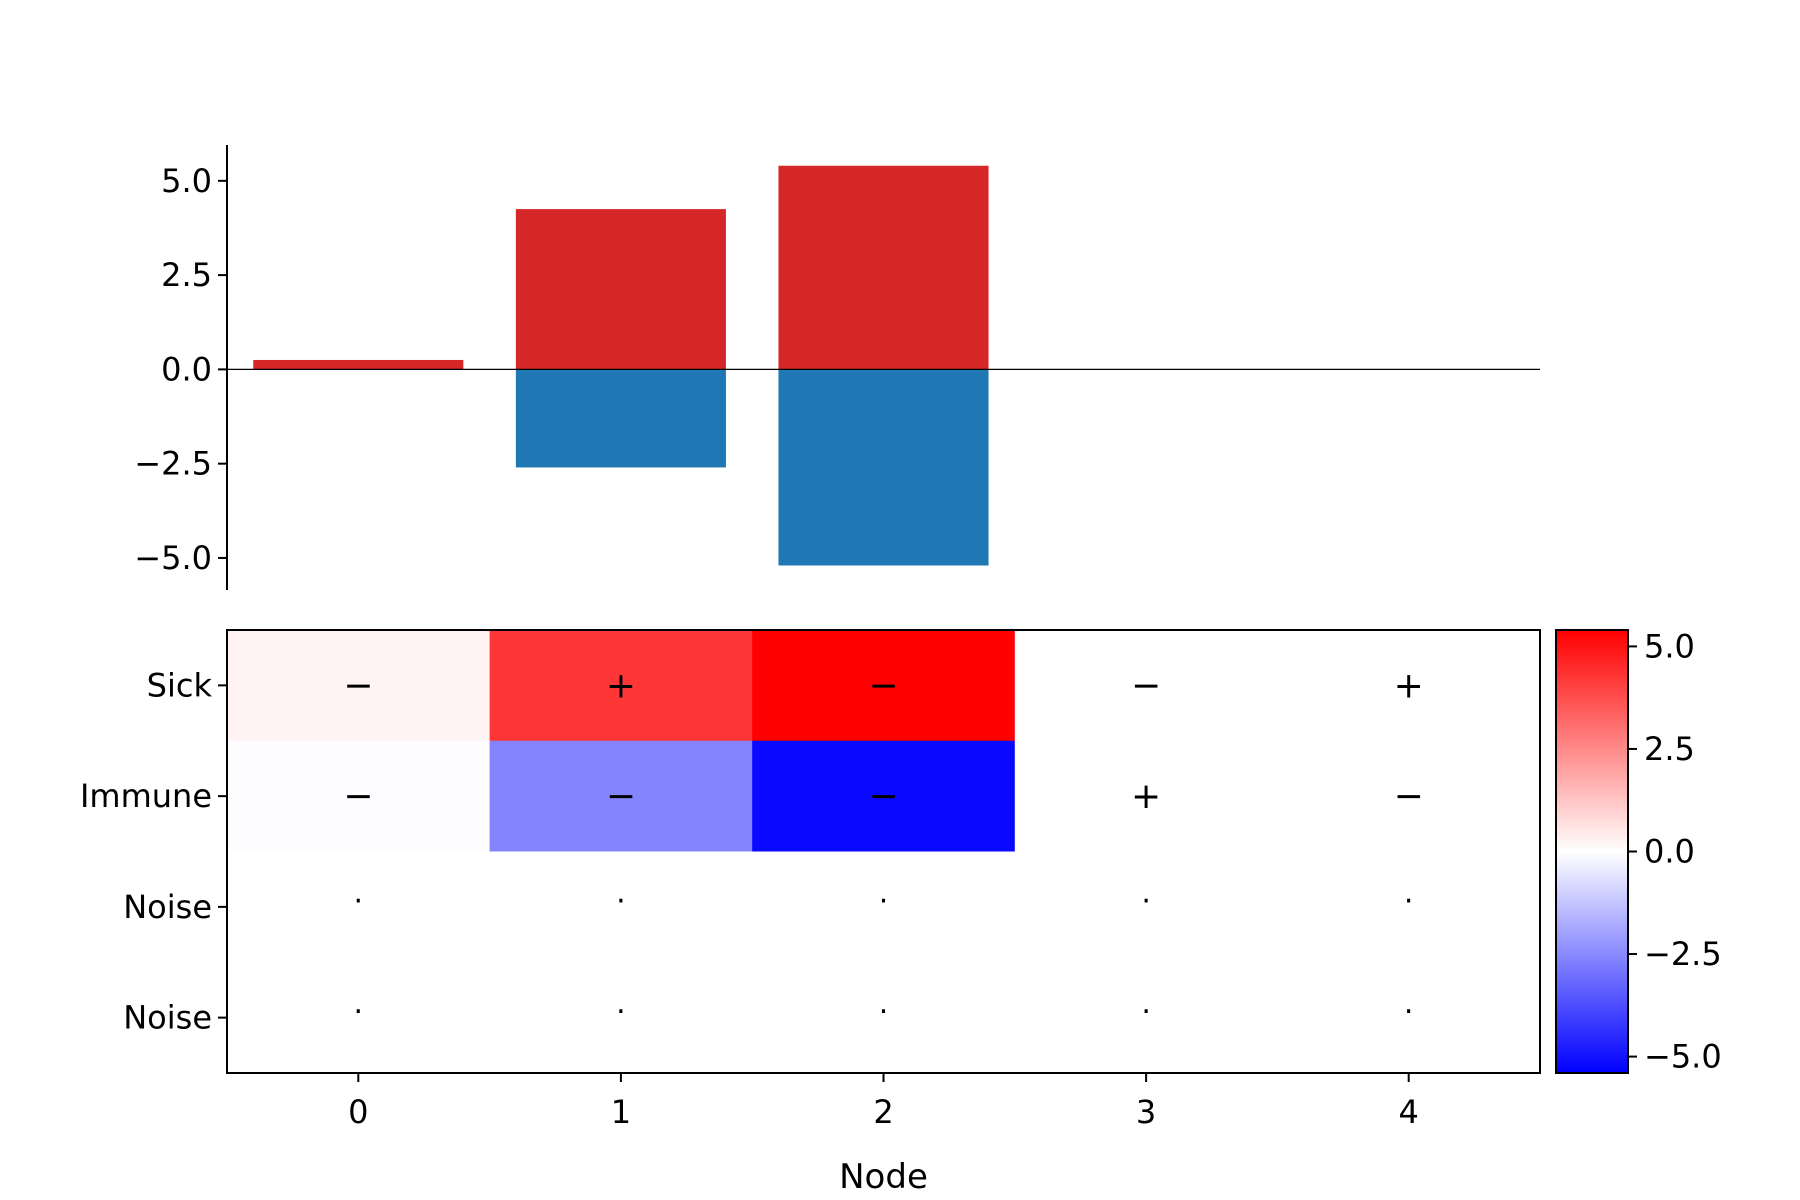  Describe the element at coordinates (1669, 749) in the screenshot. I see `colorbar-tick-label: 2.5` at that location.